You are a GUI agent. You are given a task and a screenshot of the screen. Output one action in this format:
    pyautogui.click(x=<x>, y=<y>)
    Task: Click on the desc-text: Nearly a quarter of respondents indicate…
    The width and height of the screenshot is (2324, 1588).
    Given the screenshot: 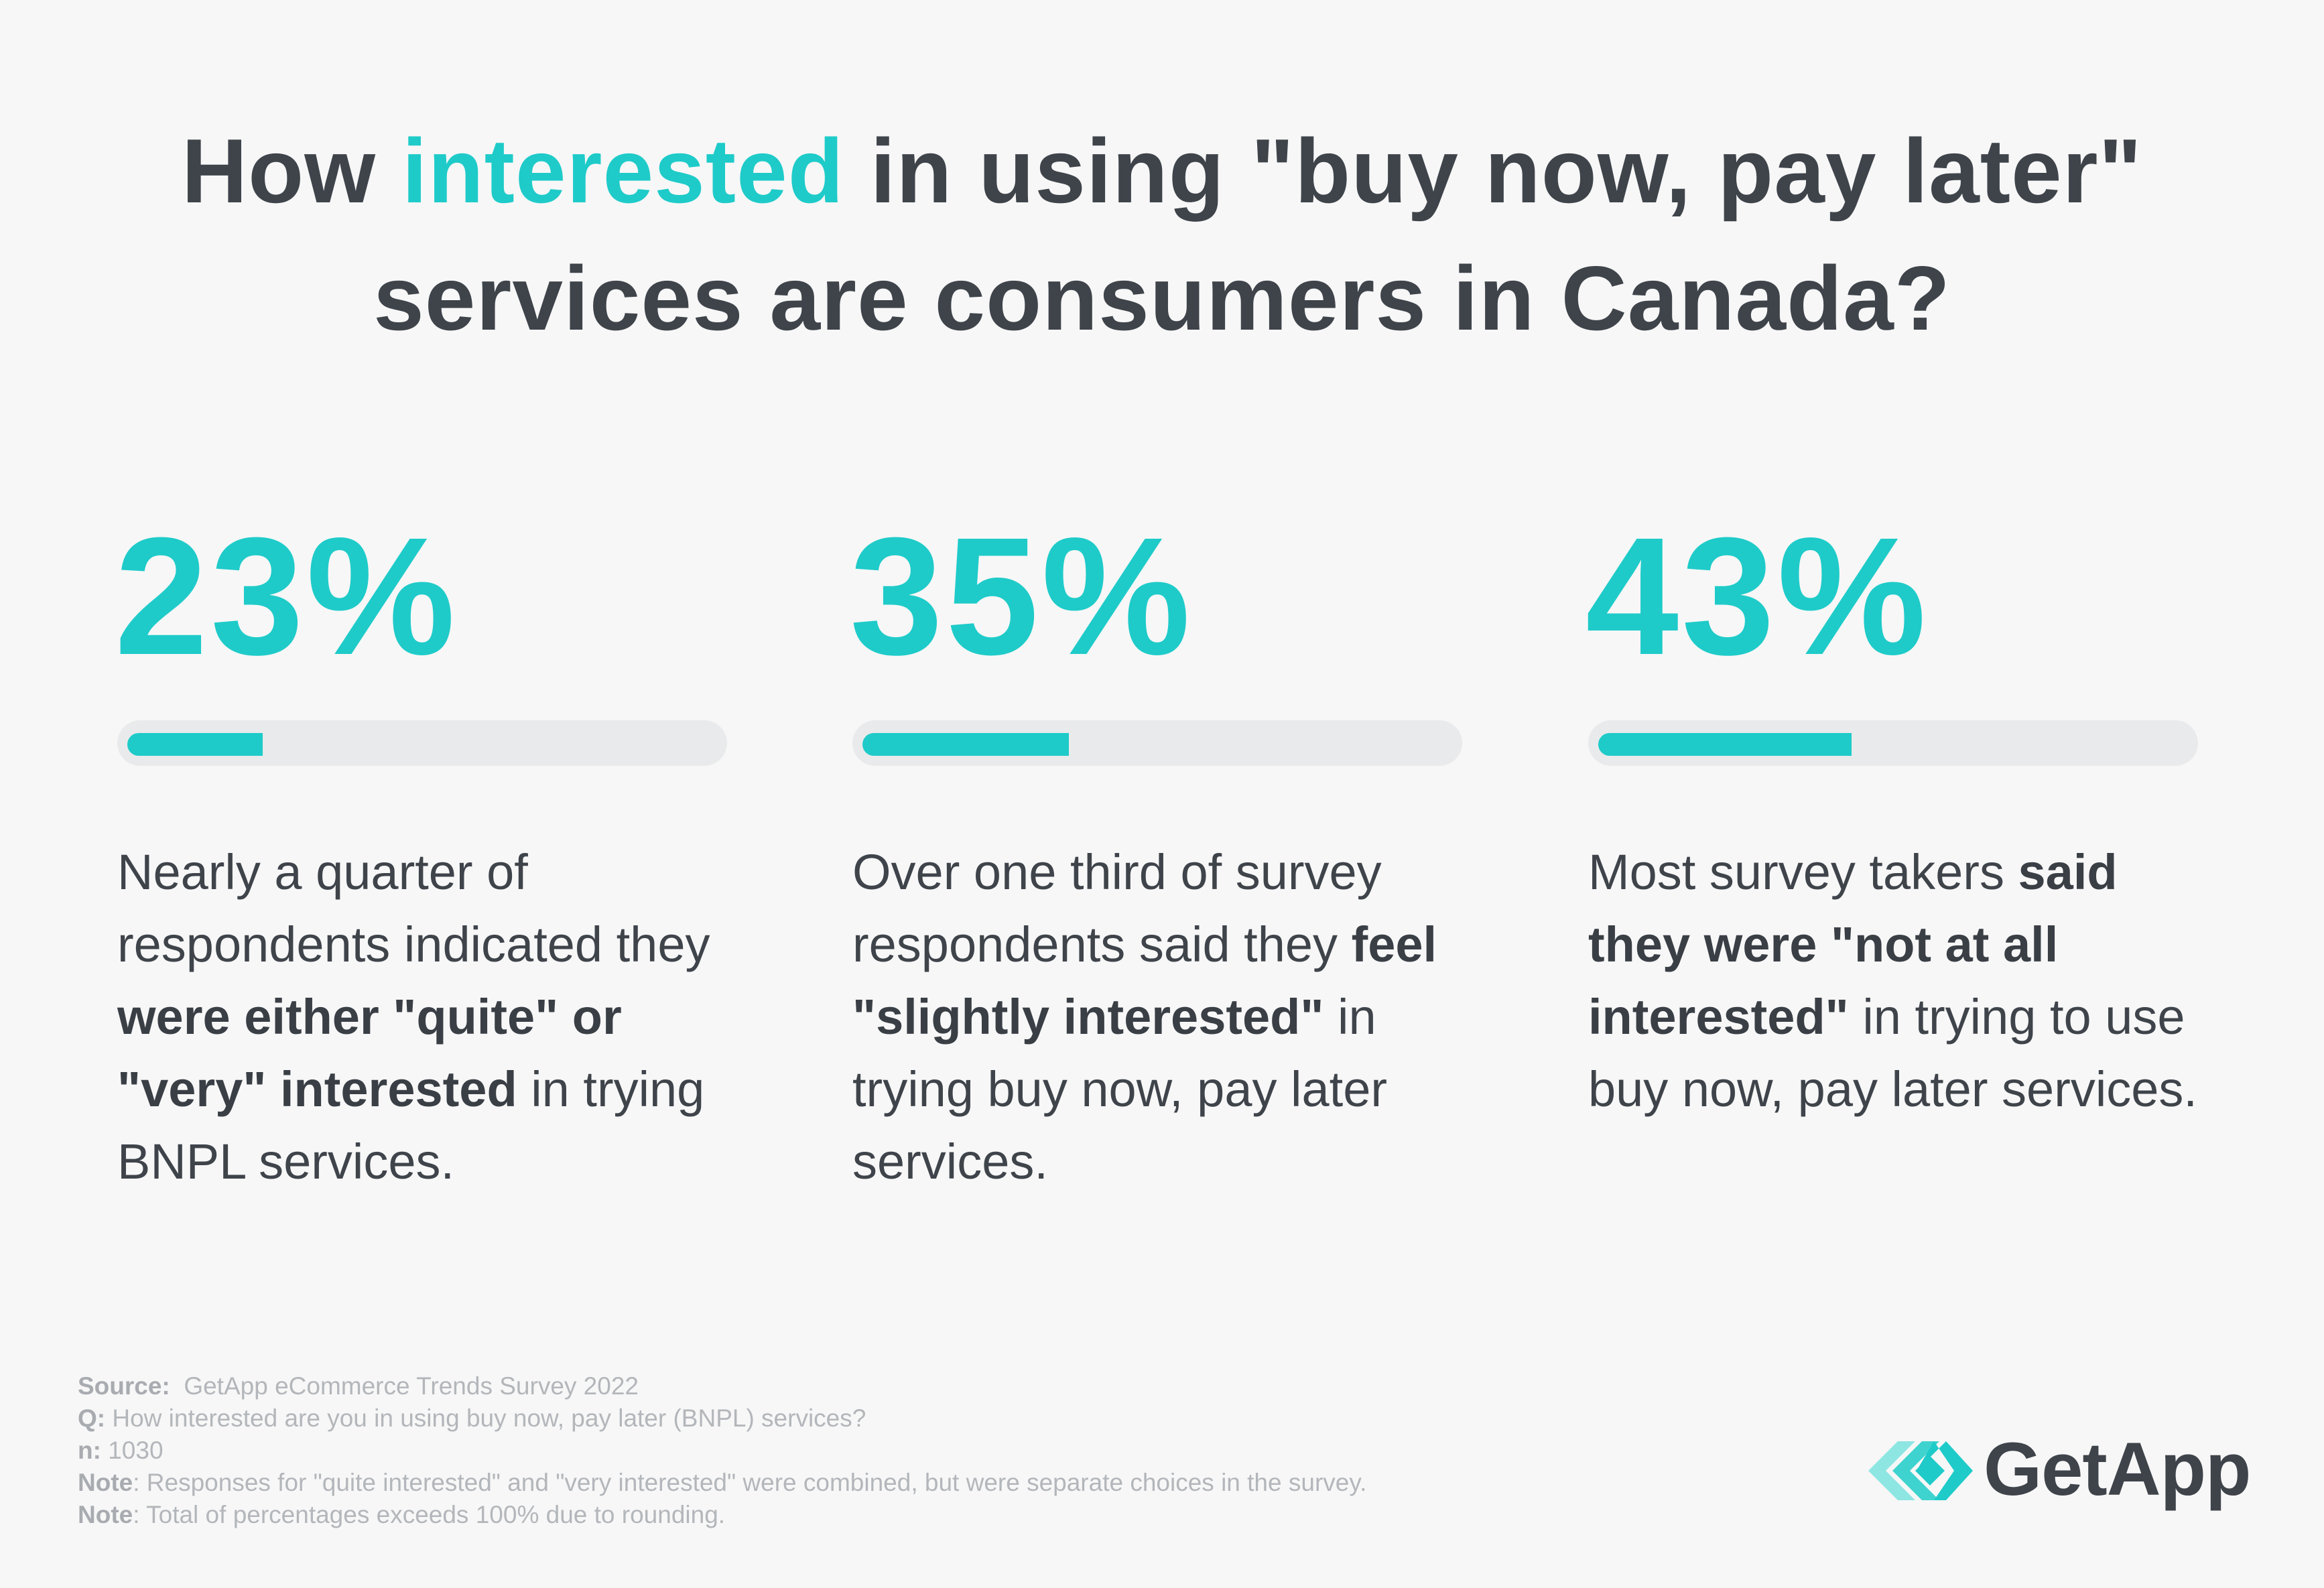 What is the action you would take?
    pyautogui.click(x=413, y=908)
    